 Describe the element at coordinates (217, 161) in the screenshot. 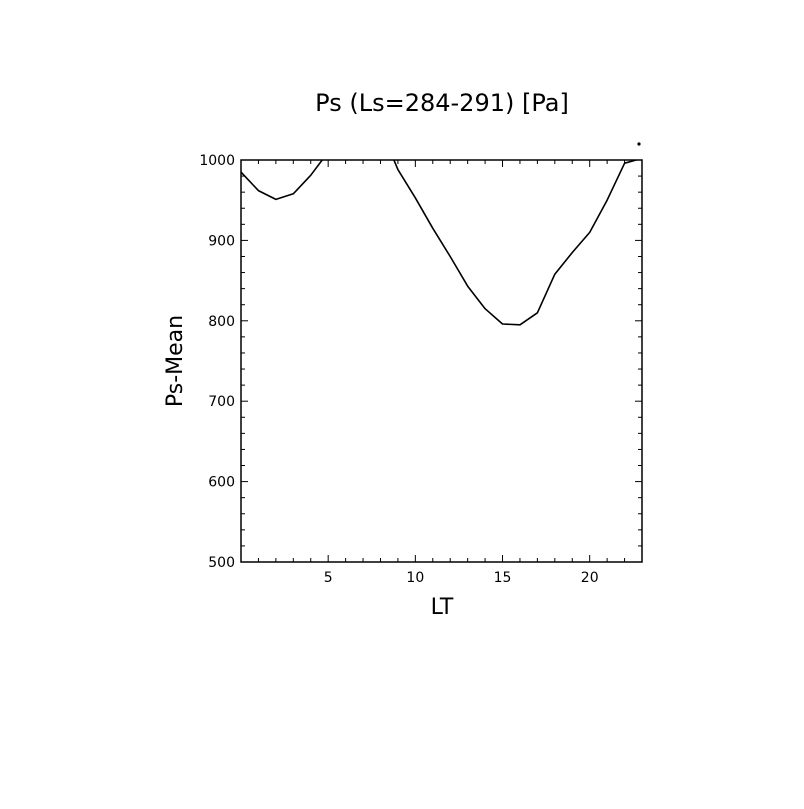

I see `y-tick-label: 1000` at that location.